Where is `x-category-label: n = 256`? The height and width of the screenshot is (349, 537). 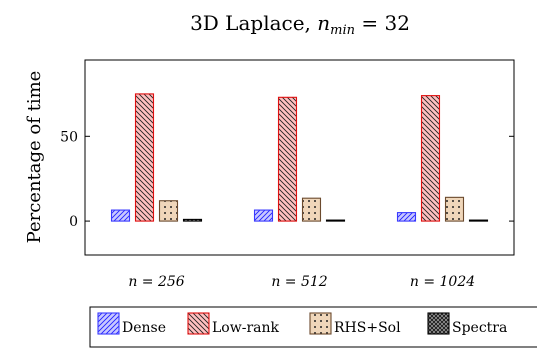 x-category-label: n = 256 is located at coordinates (156, 282).